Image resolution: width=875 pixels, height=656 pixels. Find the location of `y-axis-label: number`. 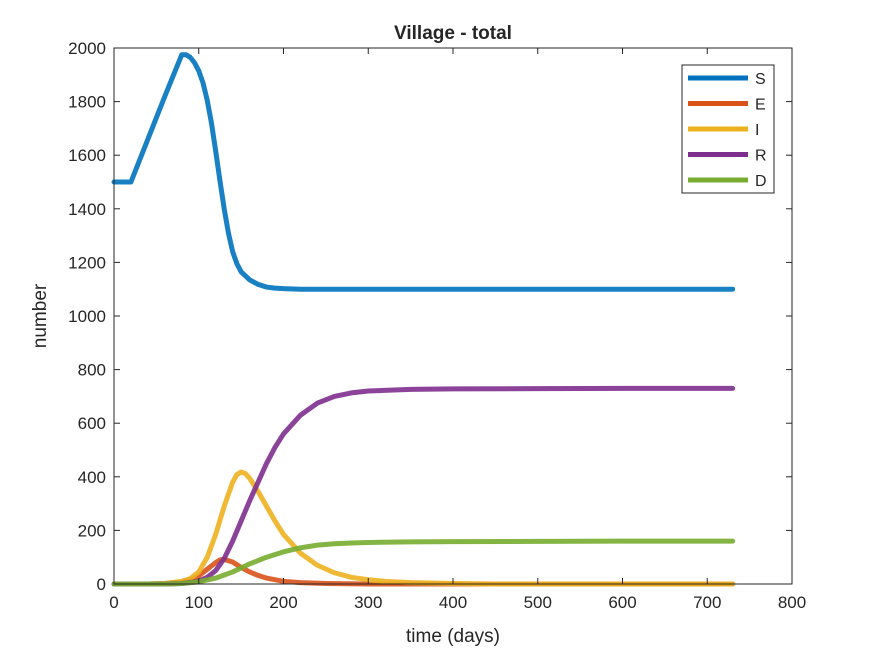

y-axis-label: number is located at coordinates (40, 315).